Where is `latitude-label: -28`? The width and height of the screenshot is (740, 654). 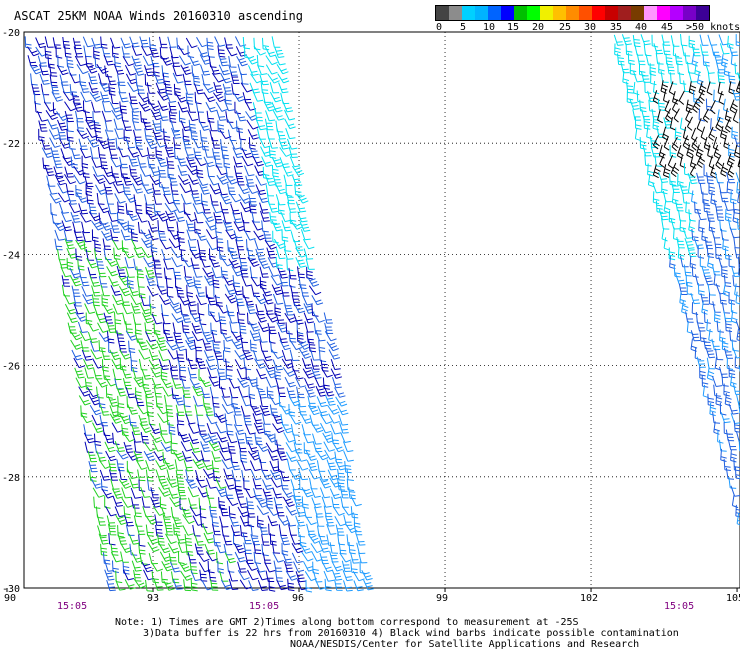
latitude-label: -28 is located at coordinates (11, 478).